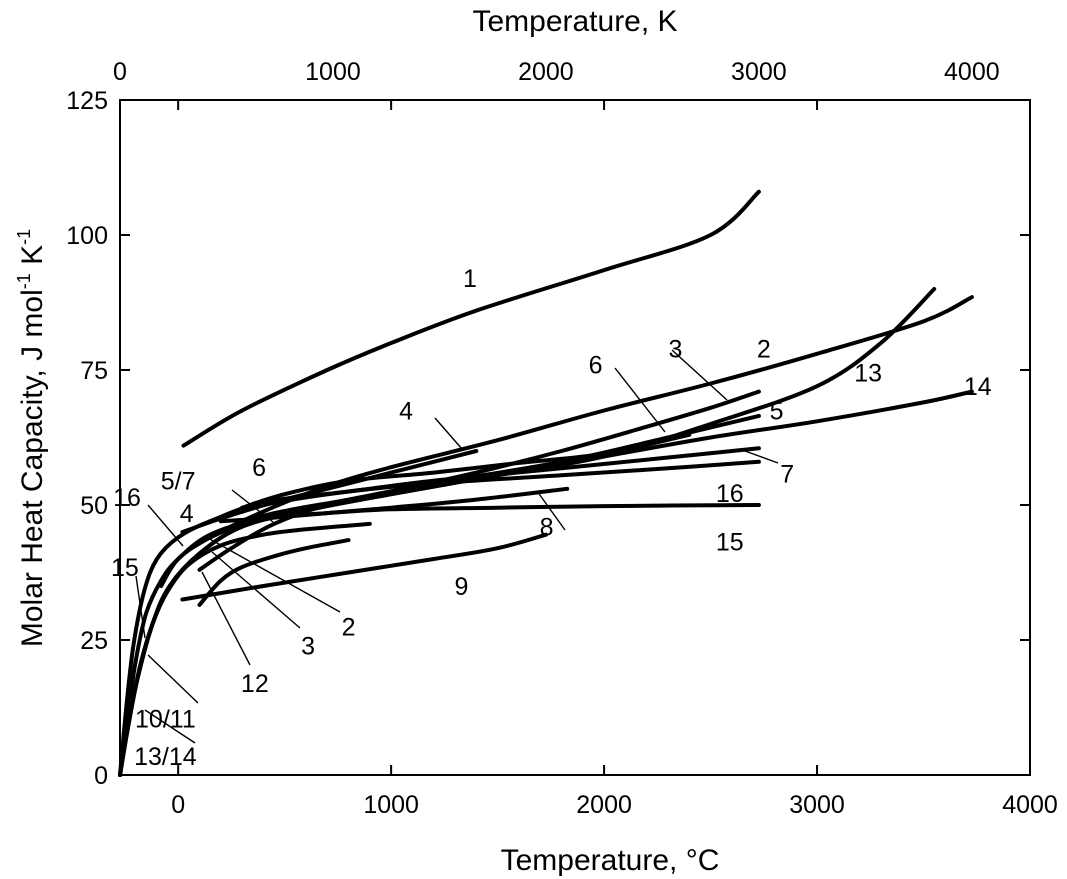  Describe the element at coordinates (1030, 805) in the screenshot. I see `x-tick-label: 4000` at that location.